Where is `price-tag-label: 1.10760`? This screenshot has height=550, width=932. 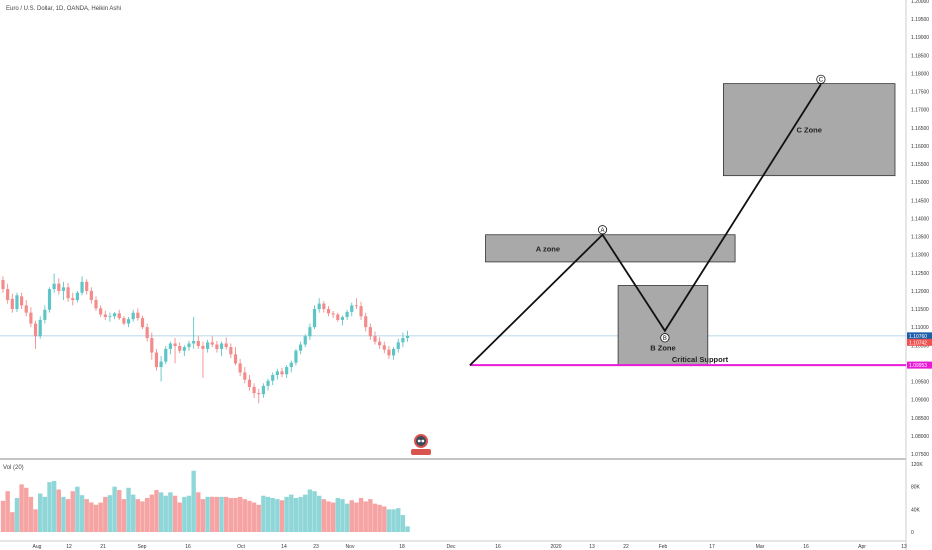 price-tag-label: 1.10760 is located at coordinates (918, 337).